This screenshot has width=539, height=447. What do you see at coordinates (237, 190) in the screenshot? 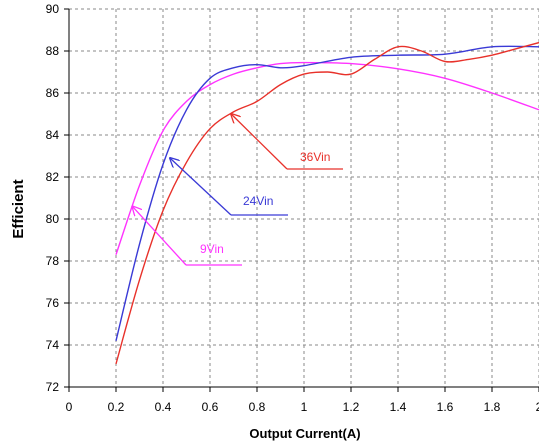
I see `annotations: 9Vin 24Vin 36Vin` at bounding box center [237, 190].